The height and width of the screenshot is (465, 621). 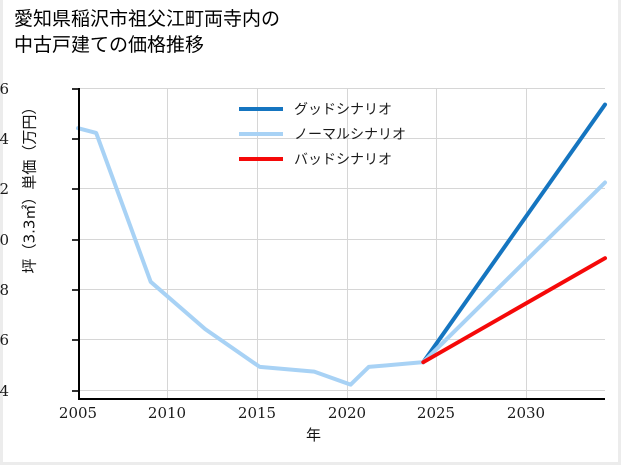 I want to click on x-tick-label: 2025, so click(x=436, y=413).